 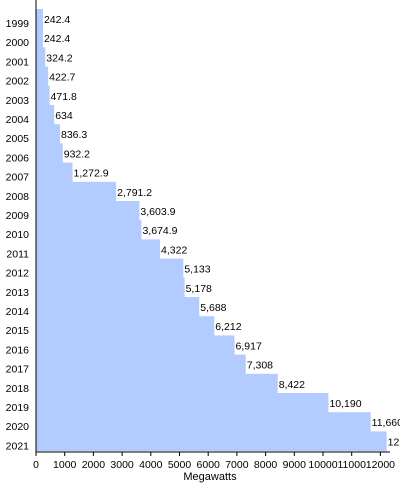 I want to click on bar-2009, so click(x=88, y=211).